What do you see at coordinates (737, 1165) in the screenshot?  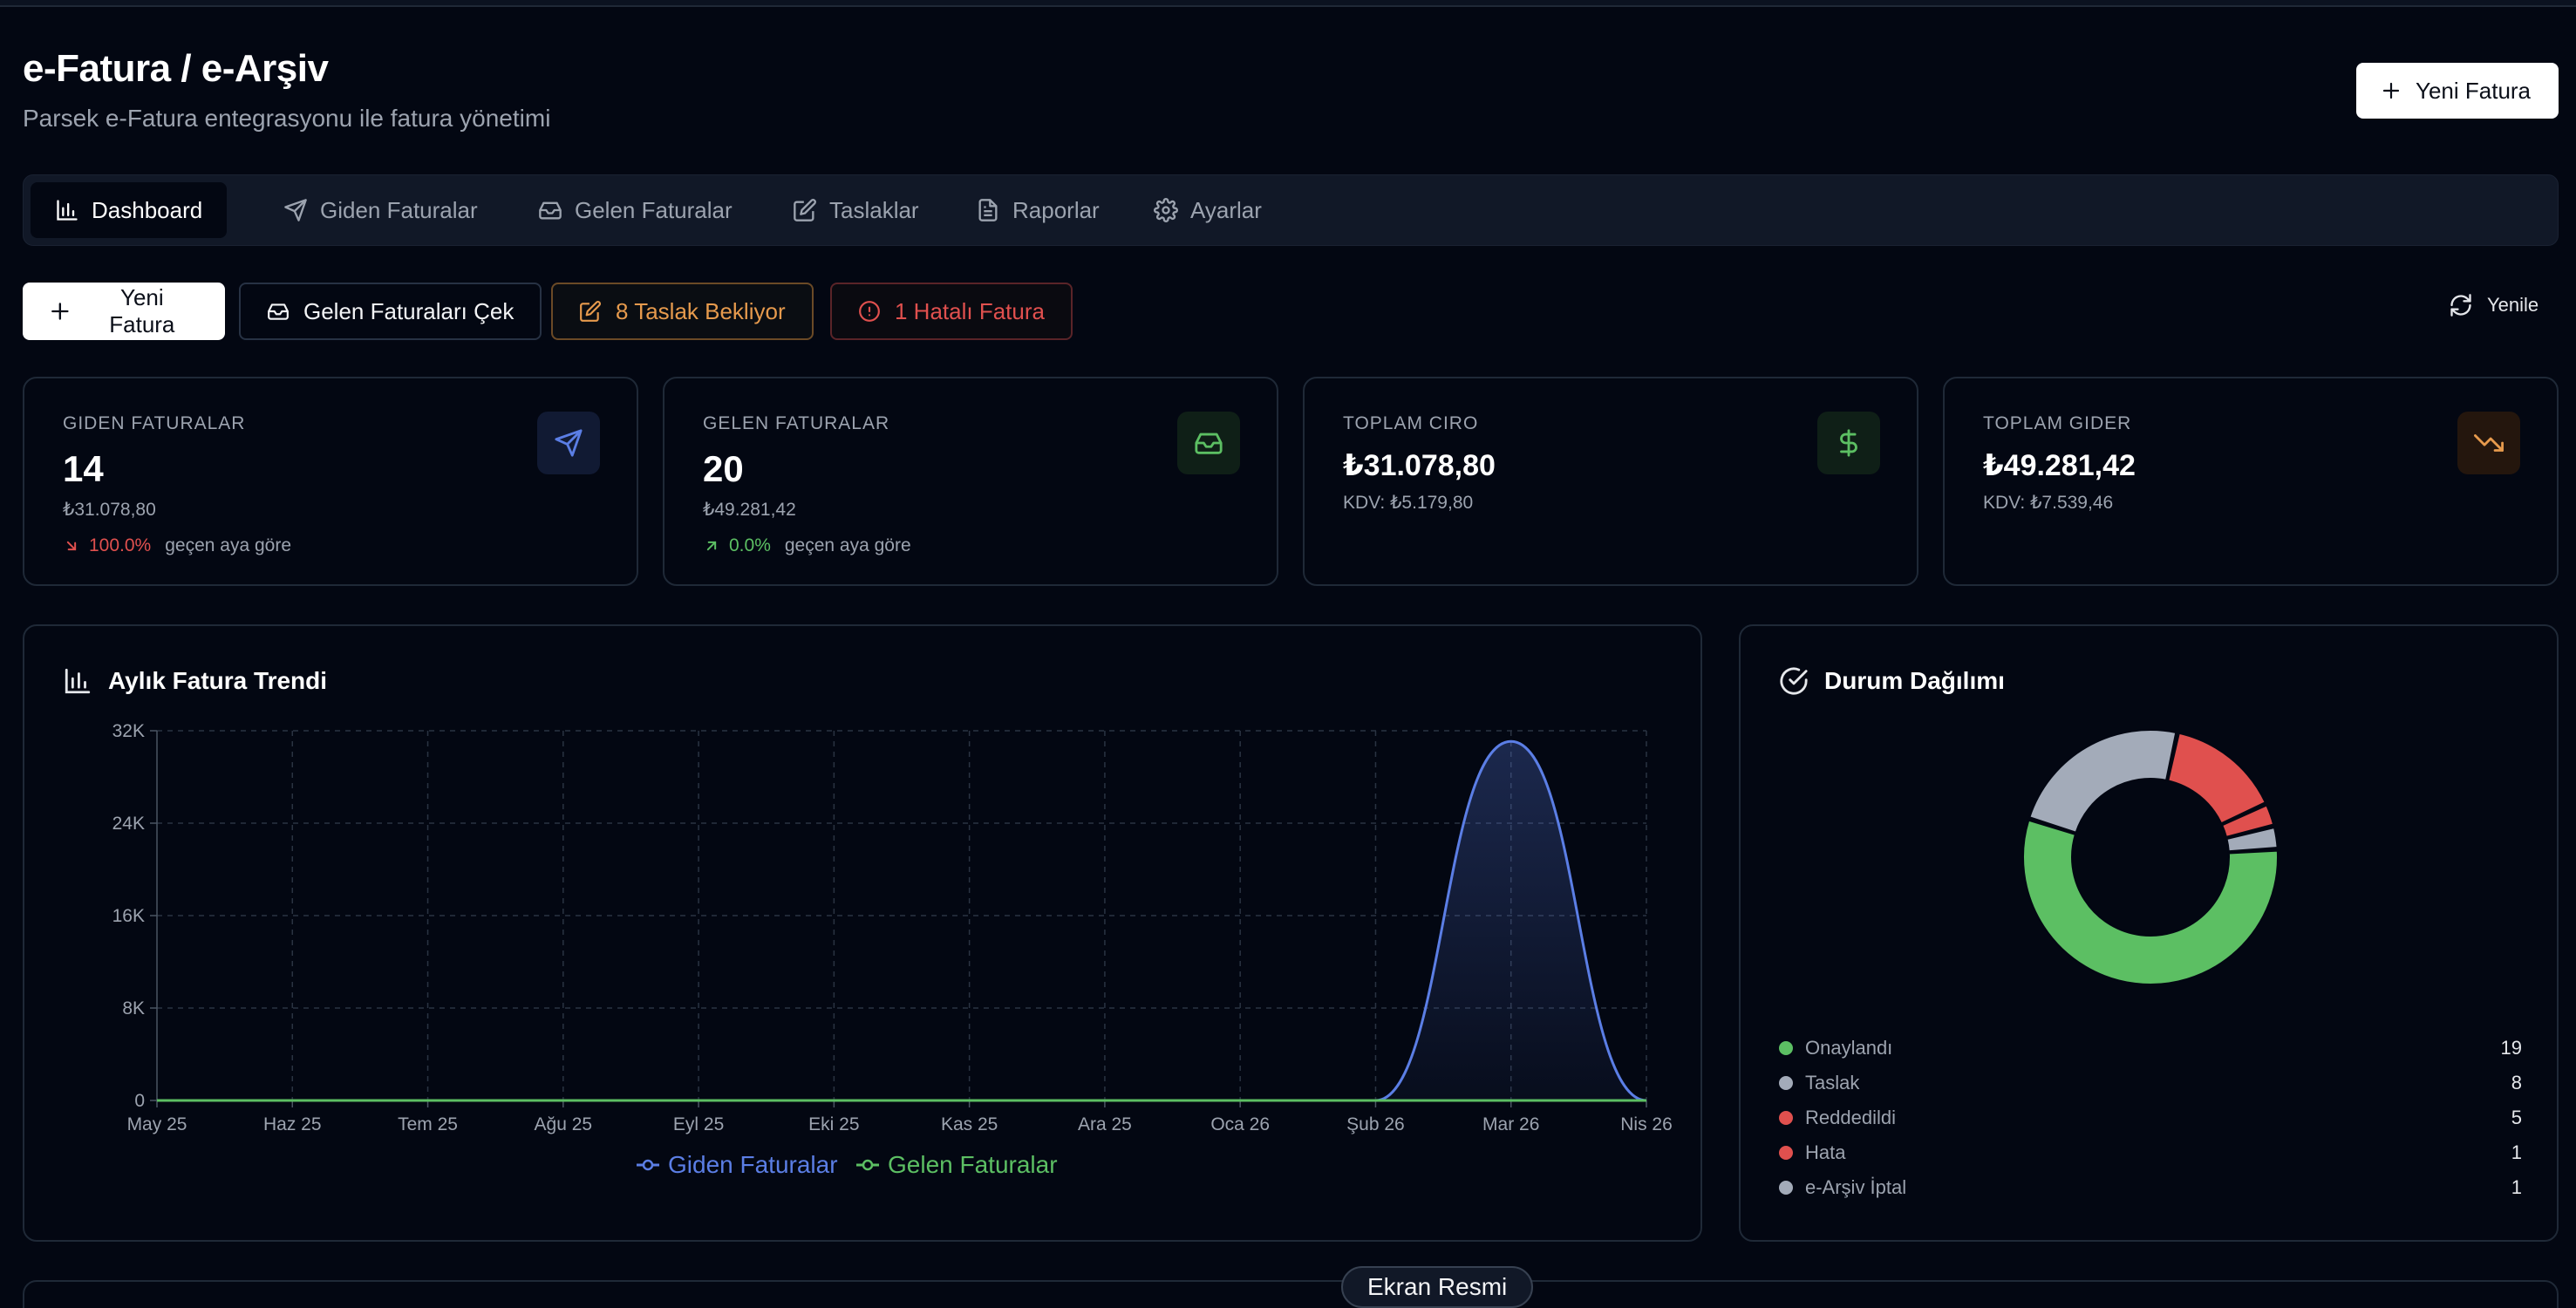 I see `legend-item-outgoing: Giden Faturalar` at bounding box center [737, 1165].